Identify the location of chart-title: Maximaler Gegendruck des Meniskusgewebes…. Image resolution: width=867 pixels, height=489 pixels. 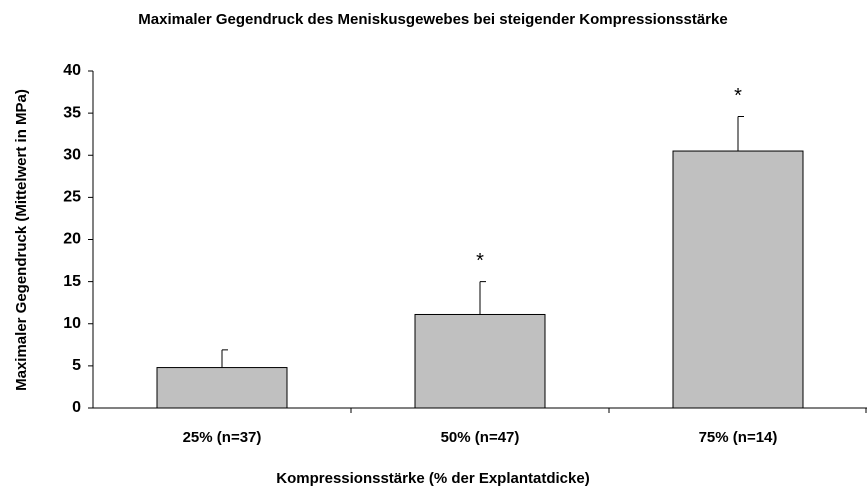
(432, 19).